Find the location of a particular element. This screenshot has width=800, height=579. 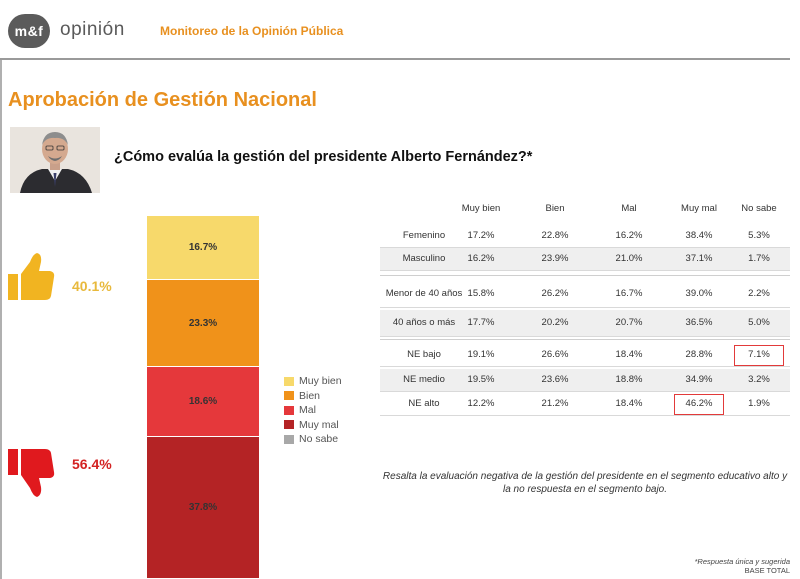

thumbs-up-icon is located at coordinates (31, 276).